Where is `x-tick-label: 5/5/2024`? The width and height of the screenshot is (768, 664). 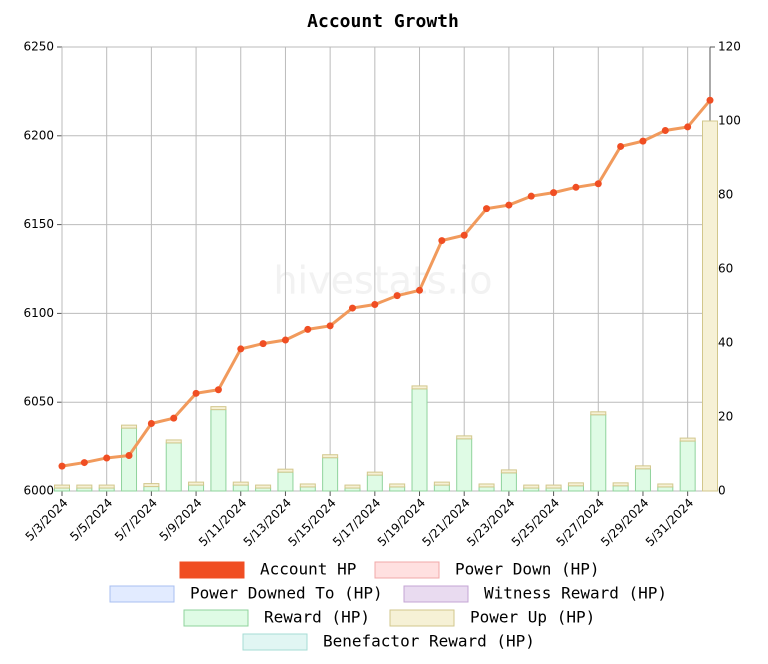
x-tick-label: 5/5/2024 is located at coordinates (91, 520).